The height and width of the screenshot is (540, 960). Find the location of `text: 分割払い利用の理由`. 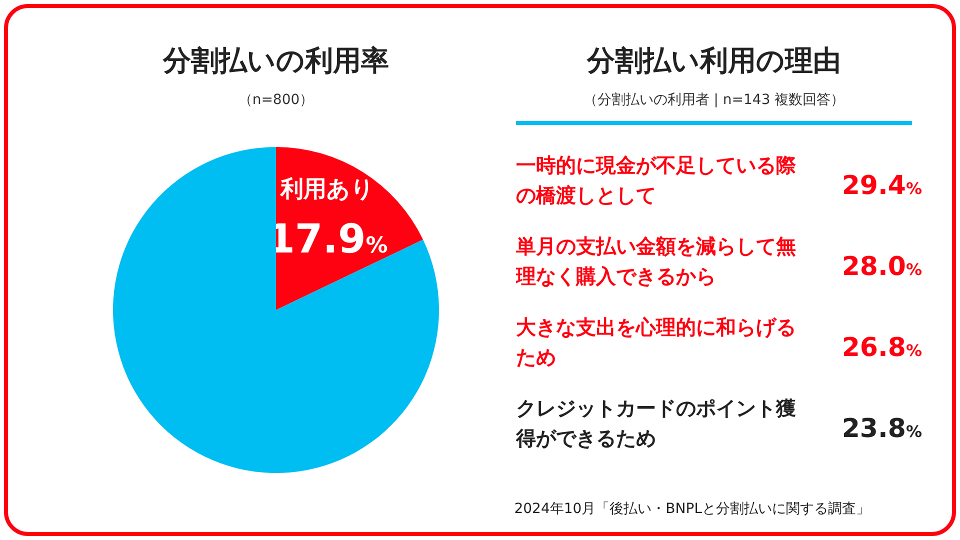

text: 分割払い利用の理由 is located at coordinates (713, 60).